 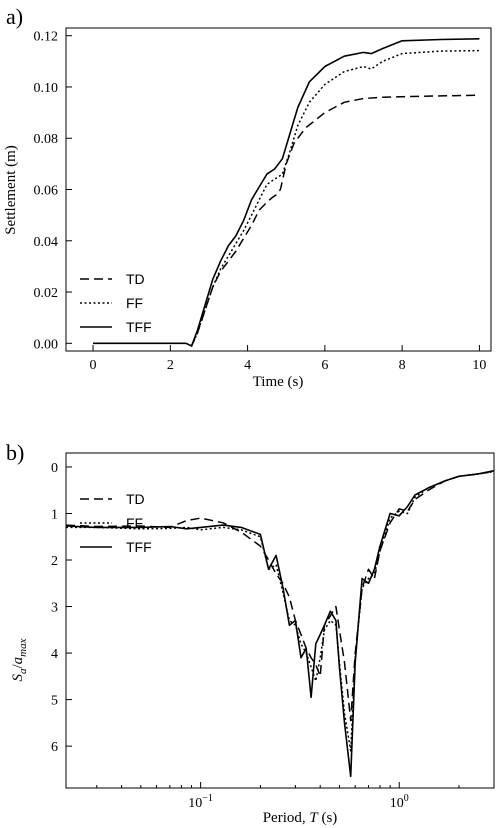 What do you see at coordinates (324, 365) in the screenshot?
I see `x-tick-label: 6` at bounding box center [324, 365].